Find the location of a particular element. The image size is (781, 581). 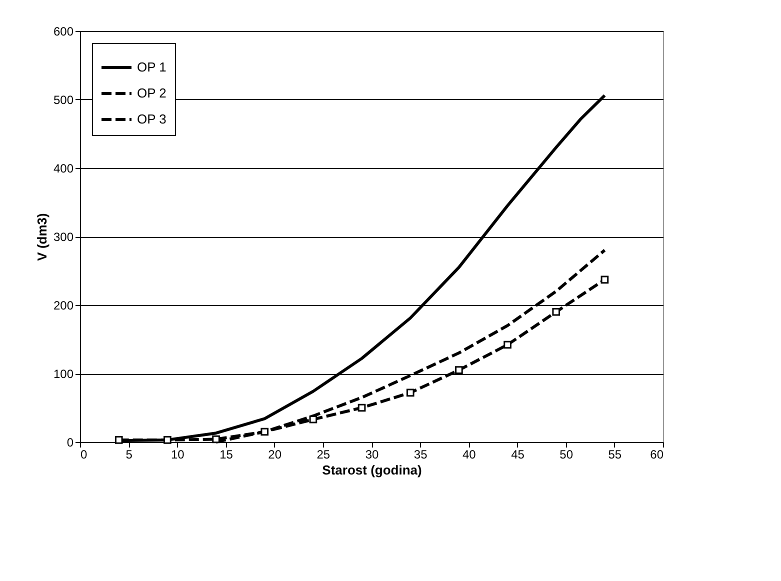

x-tick-label: 5 is located at coordinates (129, 455).